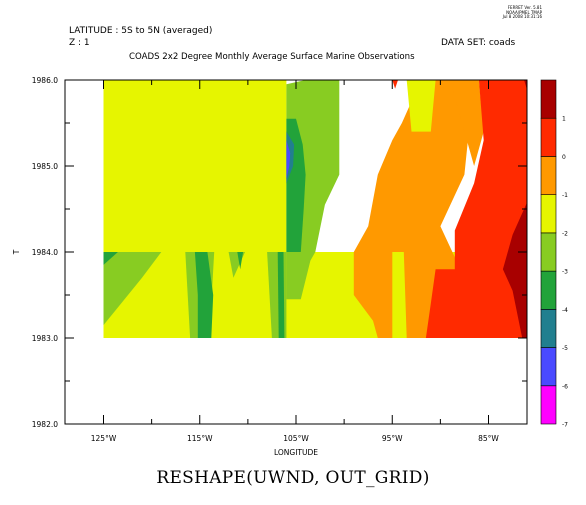 The height and width of the screenshot is (505, 586). What do you see at coordinates (296, 438) in the screenshot?
I see `x-tick-label: 105°W` at bounding box center [296, 438].